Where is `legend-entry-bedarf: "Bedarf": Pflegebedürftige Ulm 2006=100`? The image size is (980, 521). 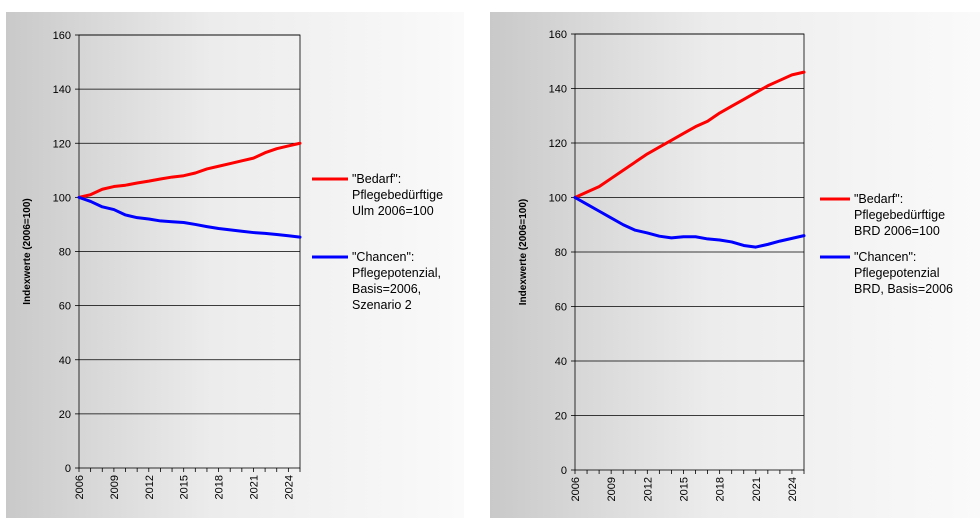
legend-entry-bedarf: "Bedarf": Pflegebedürftige Ulm 2006=100 is located at coordinates (377, 195).